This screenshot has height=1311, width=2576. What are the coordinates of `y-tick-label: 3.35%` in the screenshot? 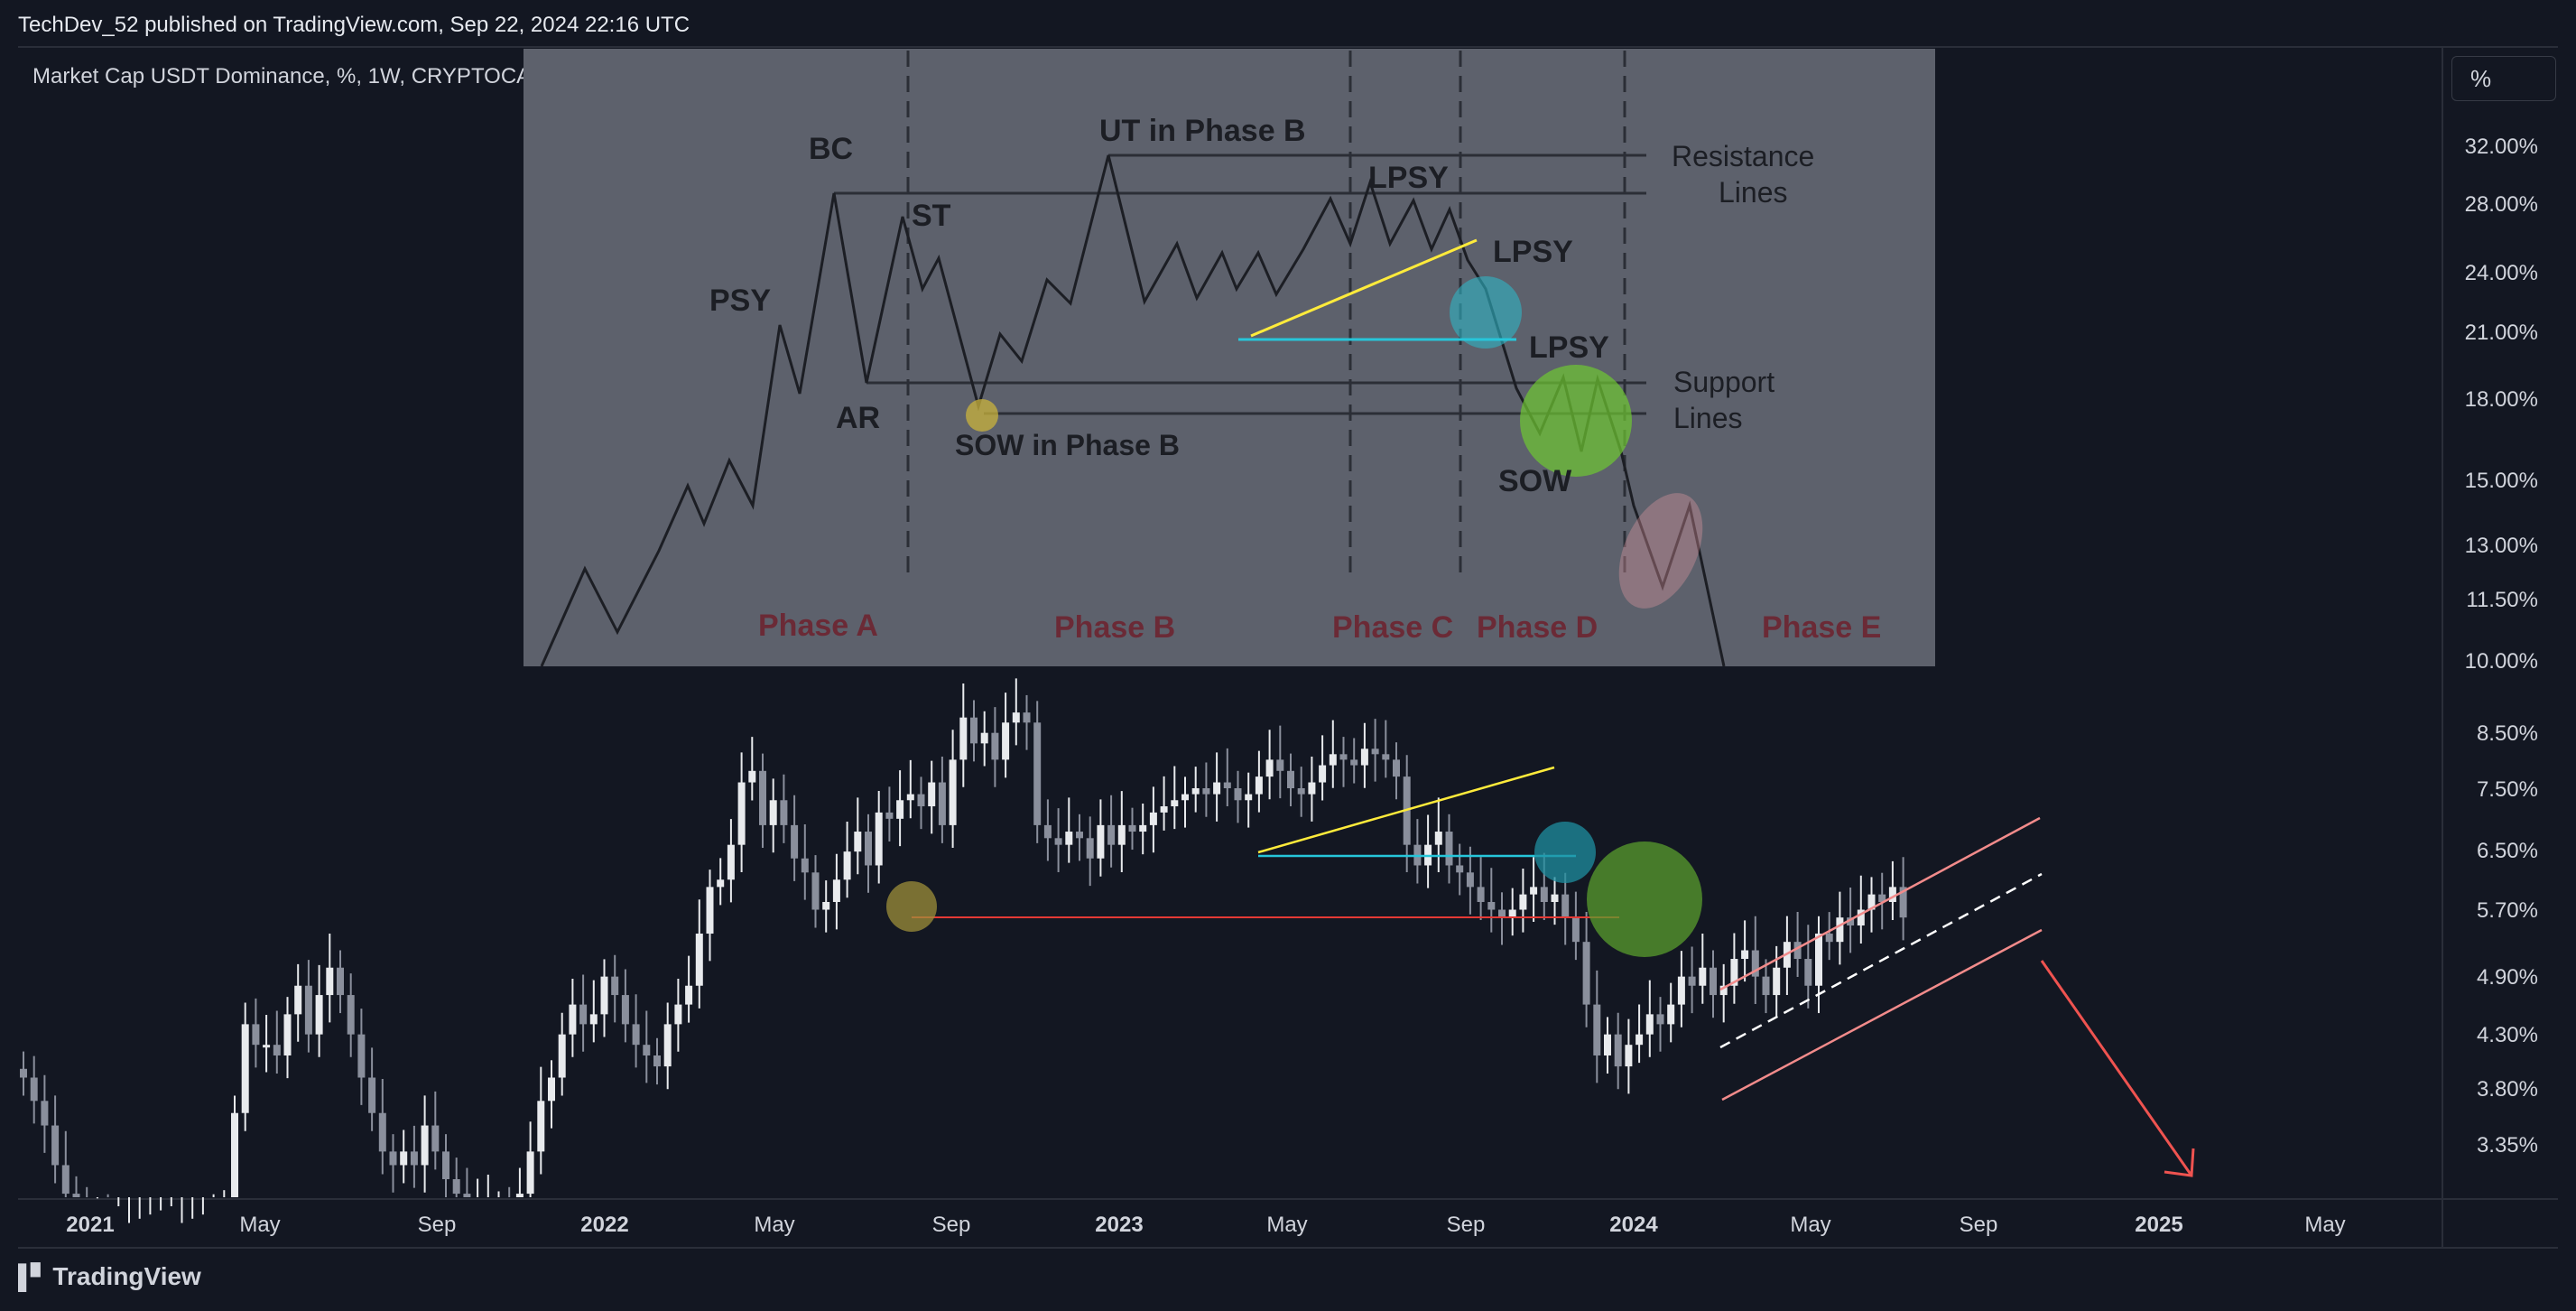 It's located at (2507, 1146).